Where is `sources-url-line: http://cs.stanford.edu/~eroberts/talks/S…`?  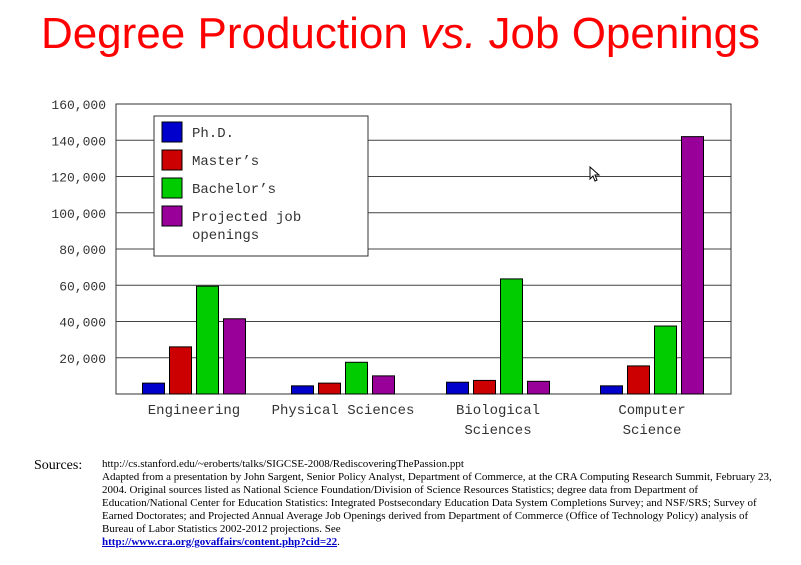
sources-url-line: http://cs.stanford.edu/~eroberts/talks/S… is located at coordinates (283, 464).